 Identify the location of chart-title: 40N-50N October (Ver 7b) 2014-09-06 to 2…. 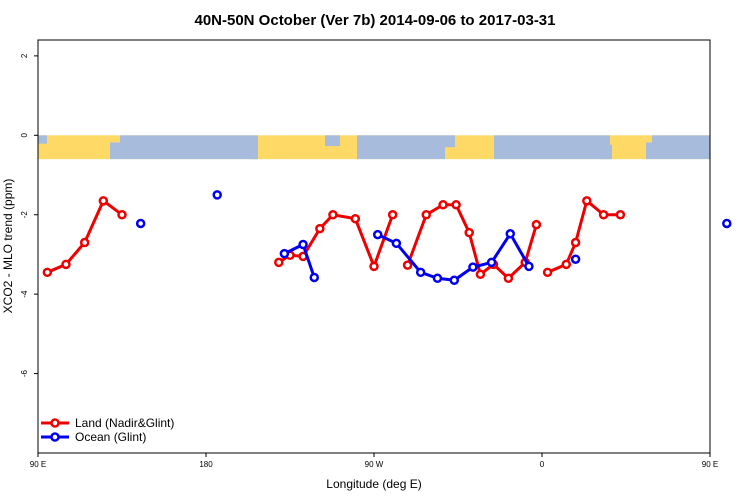
(374, 20).